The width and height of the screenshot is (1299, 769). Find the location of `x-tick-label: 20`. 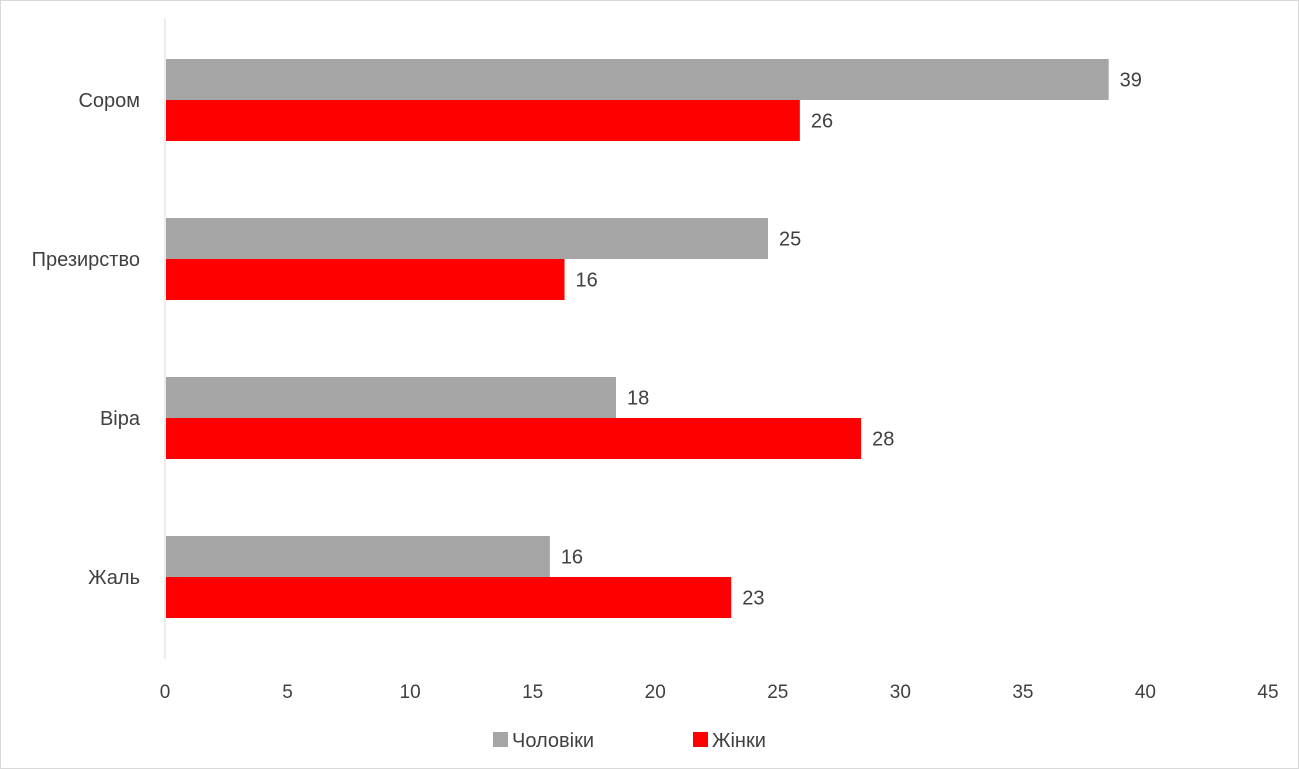

x-tick-label: 20 is located at coordinates (655, 692).